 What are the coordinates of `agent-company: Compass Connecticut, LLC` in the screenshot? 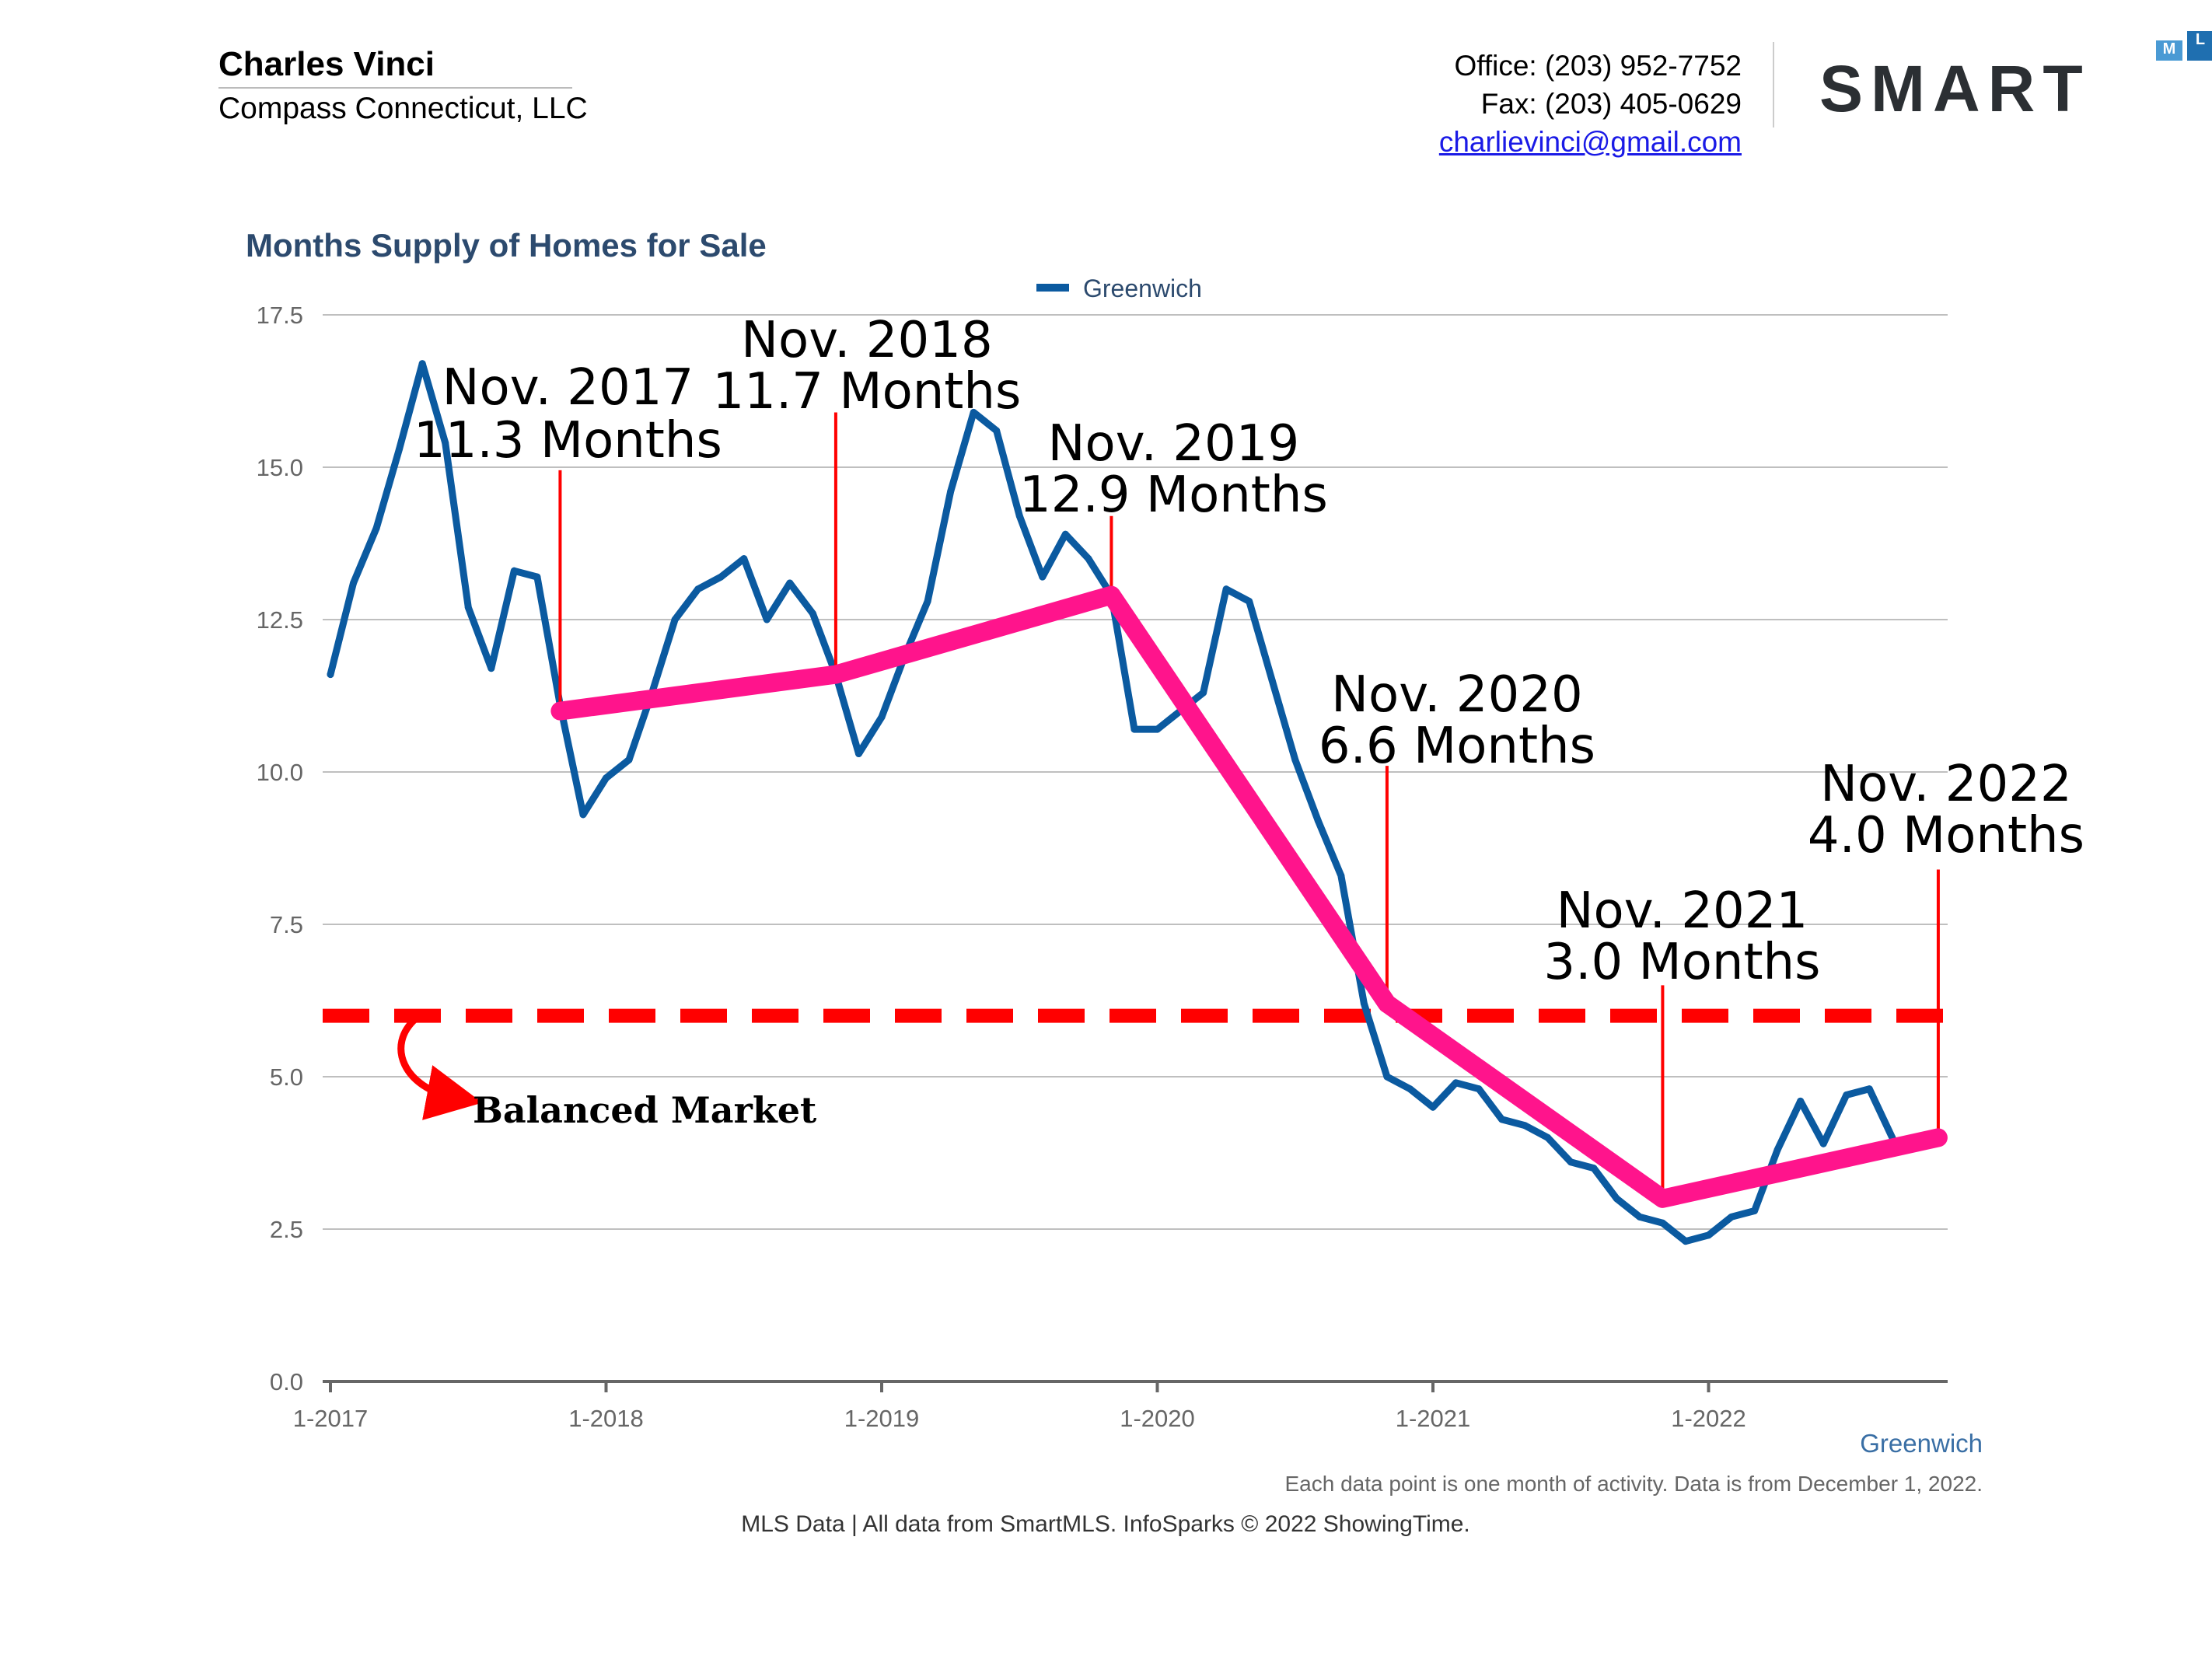 It's located at (403, 108).